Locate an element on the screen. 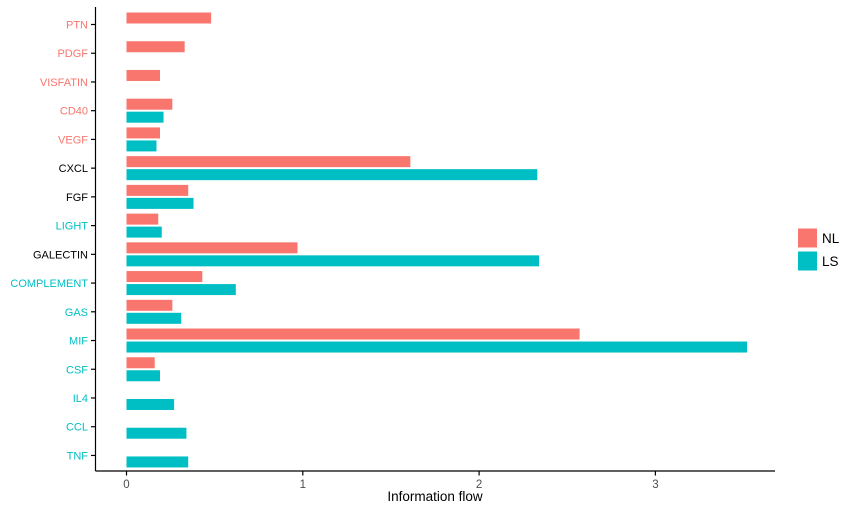  bar-nl-fgf is located at coordinates (157, 190).